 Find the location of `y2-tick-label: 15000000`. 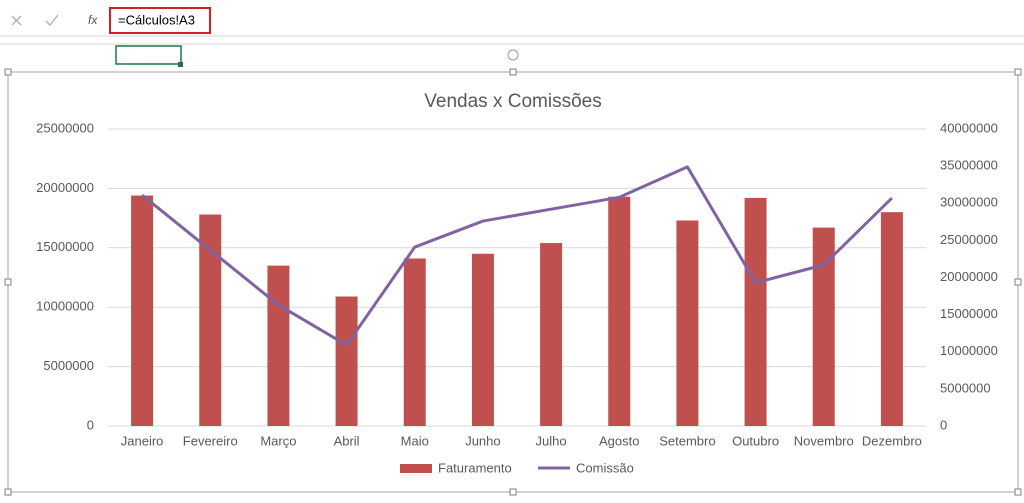

y2-tick-label: 15000000 is located at coordinates (969, 313).